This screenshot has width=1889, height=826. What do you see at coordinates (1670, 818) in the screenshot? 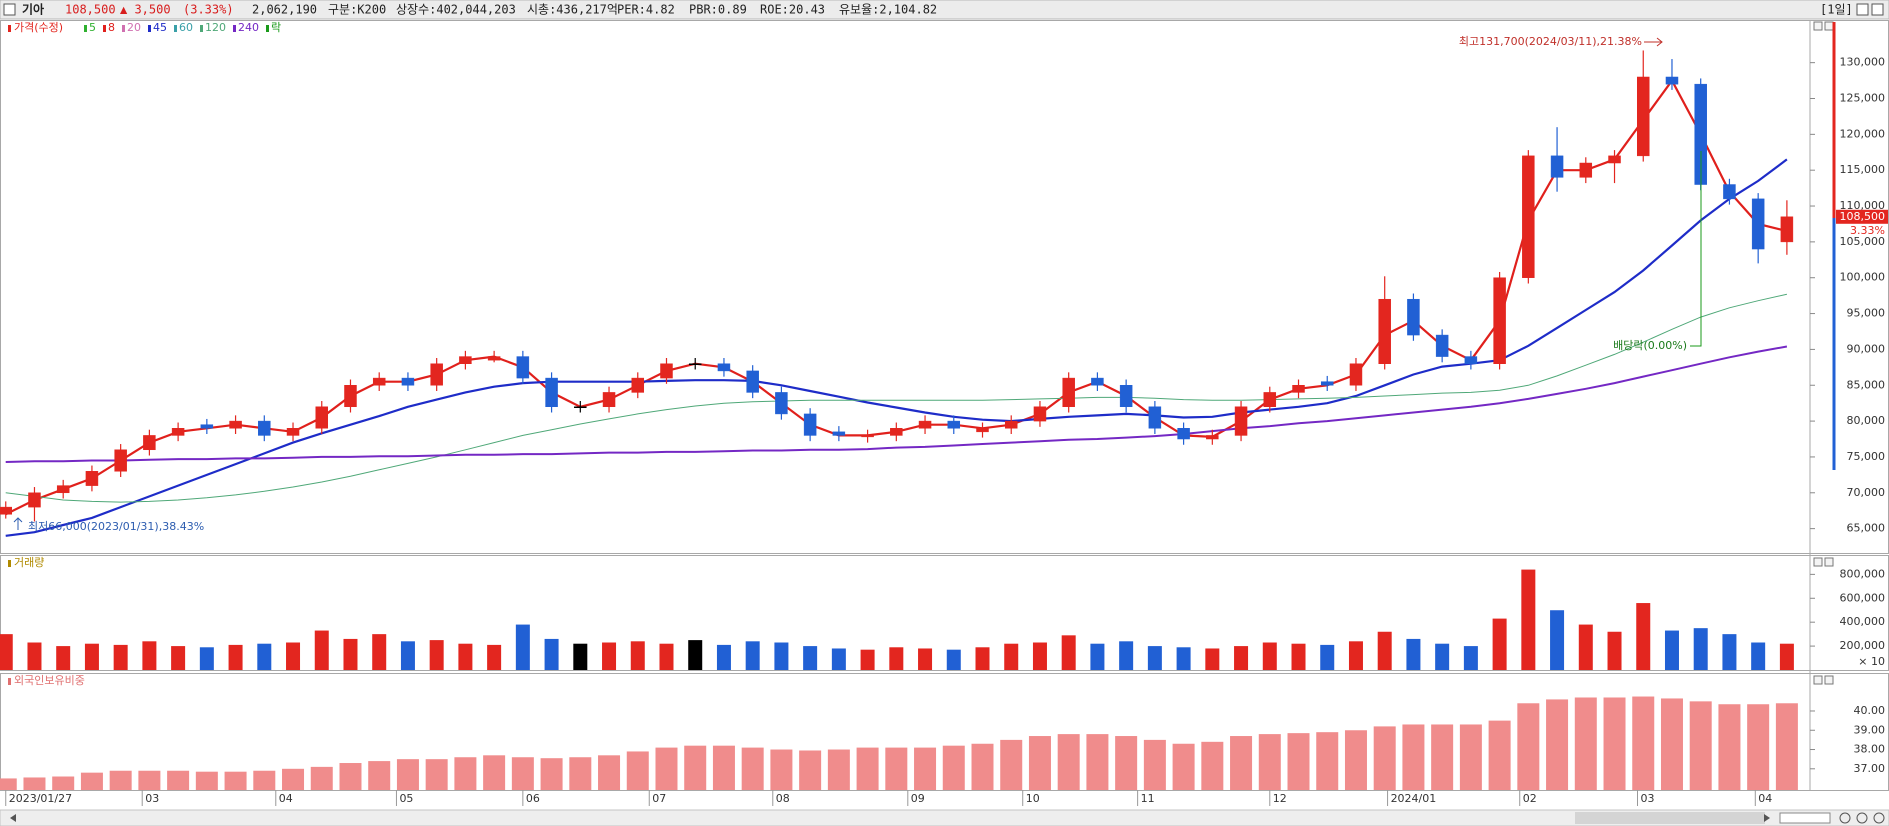
I see `scroll-thumb` at bounding box center [1670, 818].